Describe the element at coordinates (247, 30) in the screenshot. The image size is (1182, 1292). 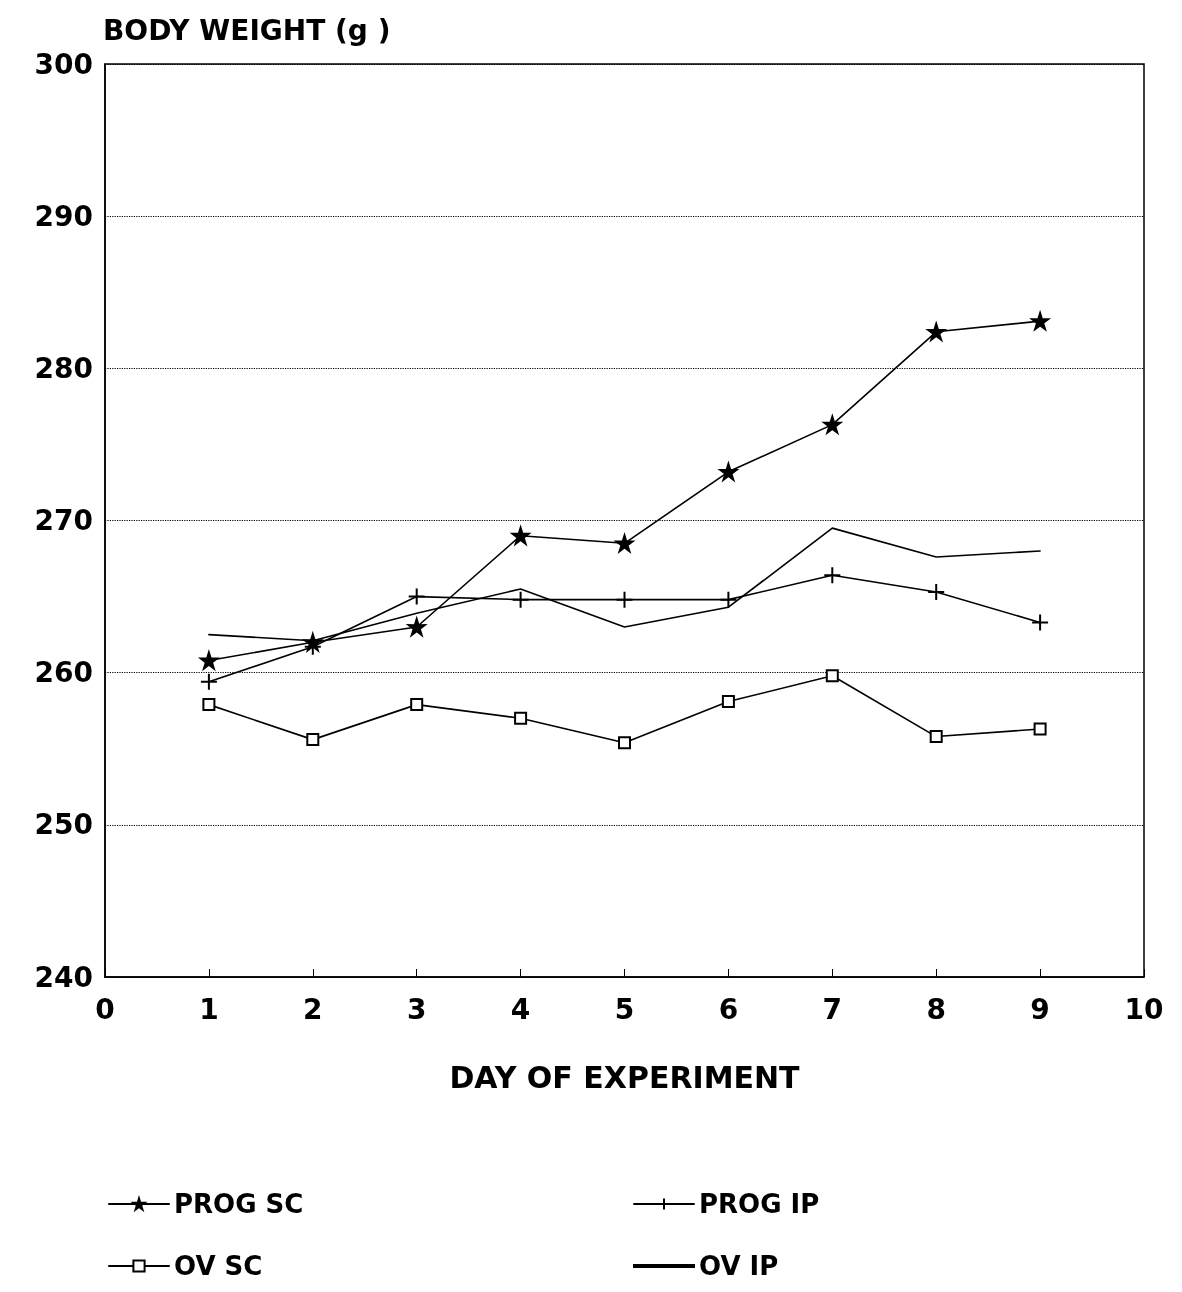
I see `y-axis-title: BODY WEIGHT (g )` at that location.